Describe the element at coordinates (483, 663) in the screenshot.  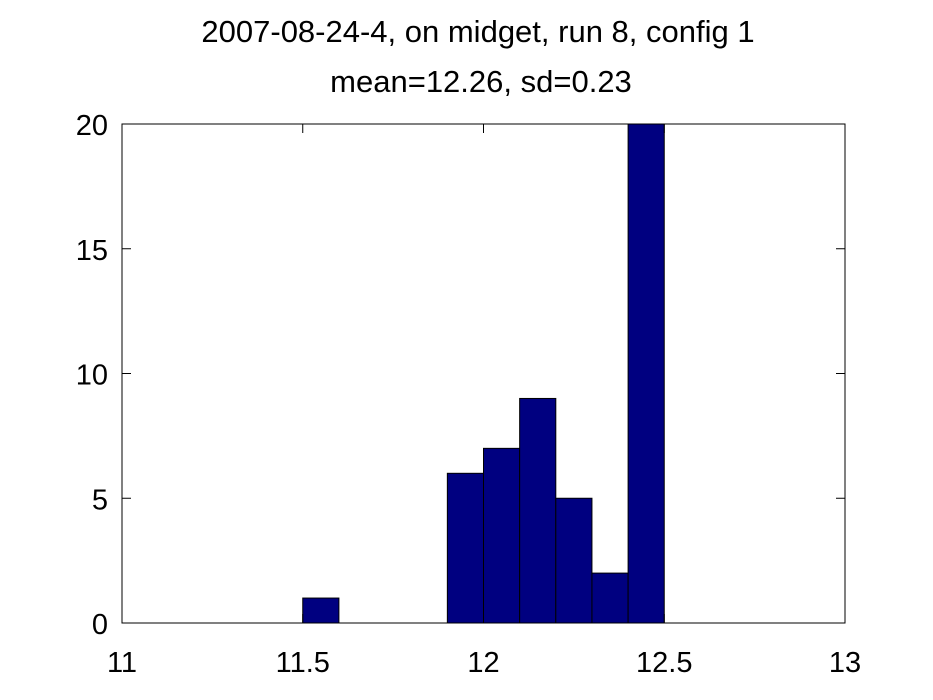
I see `x-tick-label: 12` at that location.